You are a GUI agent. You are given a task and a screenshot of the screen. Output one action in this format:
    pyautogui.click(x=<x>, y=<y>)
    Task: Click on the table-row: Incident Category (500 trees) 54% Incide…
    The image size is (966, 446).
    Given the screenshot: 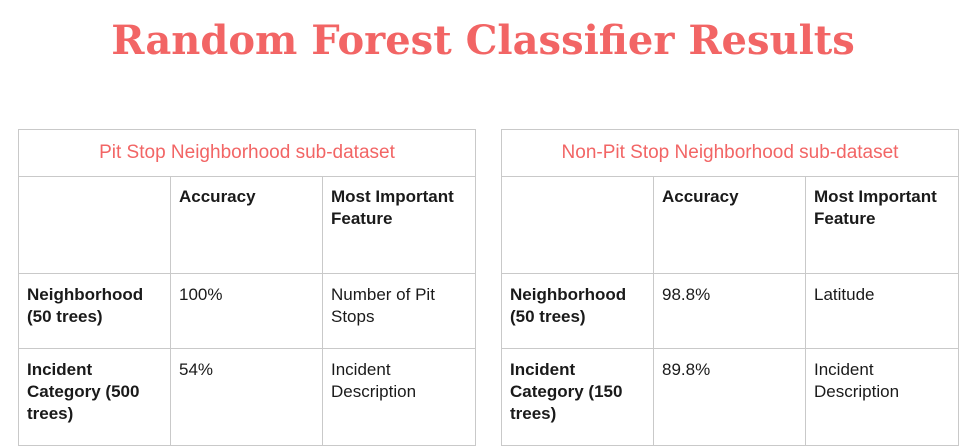 What is the action you would take?
    pyautogui.click(x=247, y=397)
    